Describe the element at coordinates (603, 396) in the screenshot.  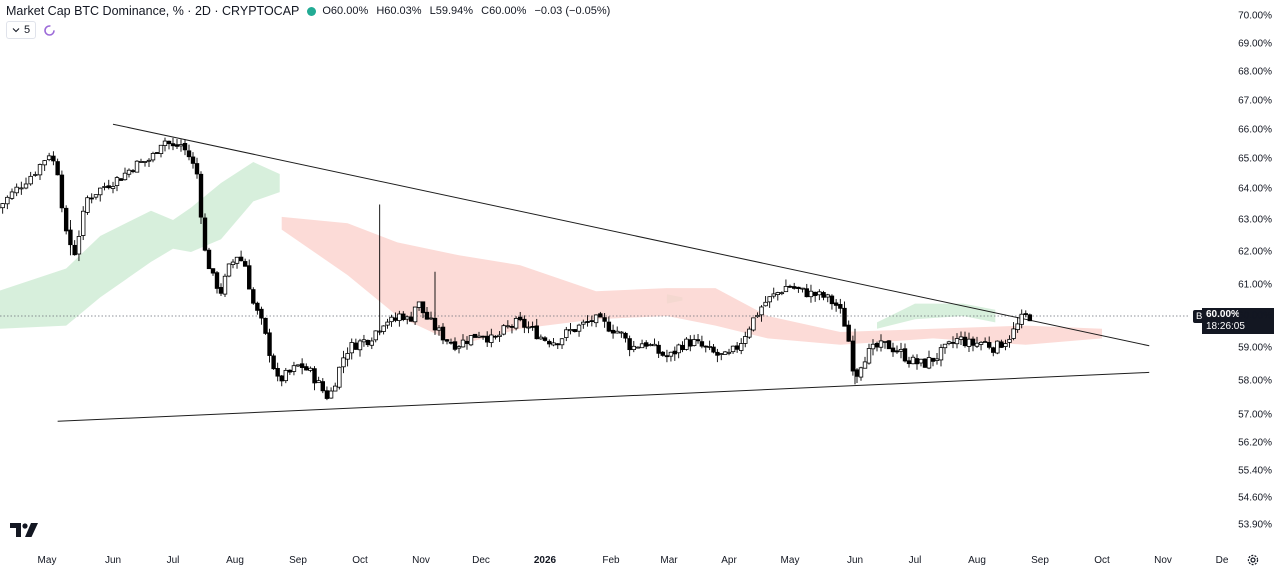
I see `trendline` at that location.